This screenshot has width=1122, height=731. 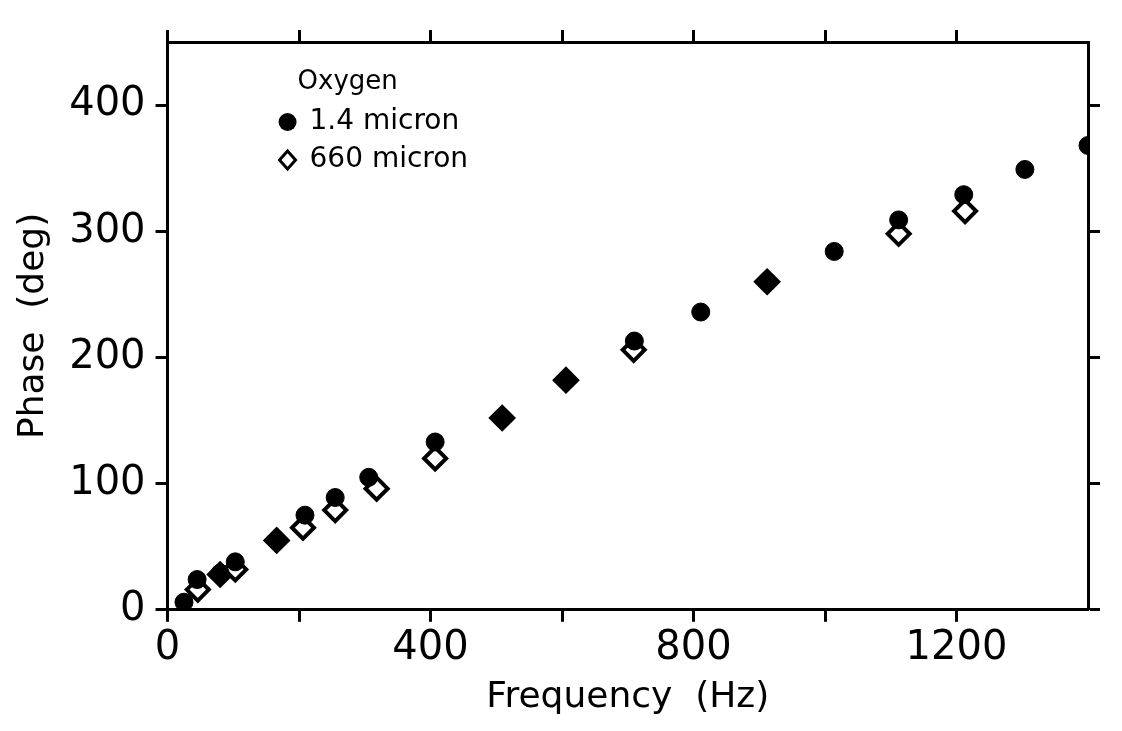 What do you see at coordinates (167, 645) in the screenshot?
I see `x-tick-label: 0` at bounding box center [167, 645].